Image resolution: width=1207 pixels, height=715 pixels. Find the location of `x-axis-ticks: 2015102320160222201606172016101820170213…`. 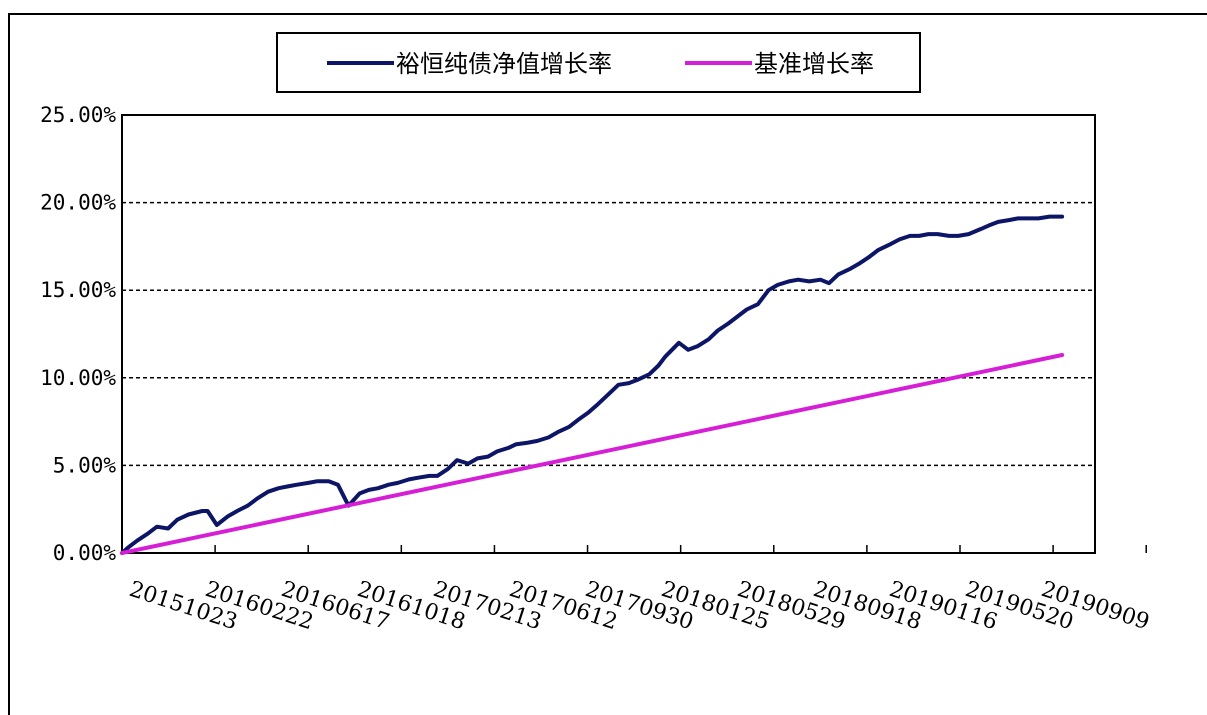

x-axis-ticks: 2015102320160222201606172016101820170213… is located at coordinates (639, 590).